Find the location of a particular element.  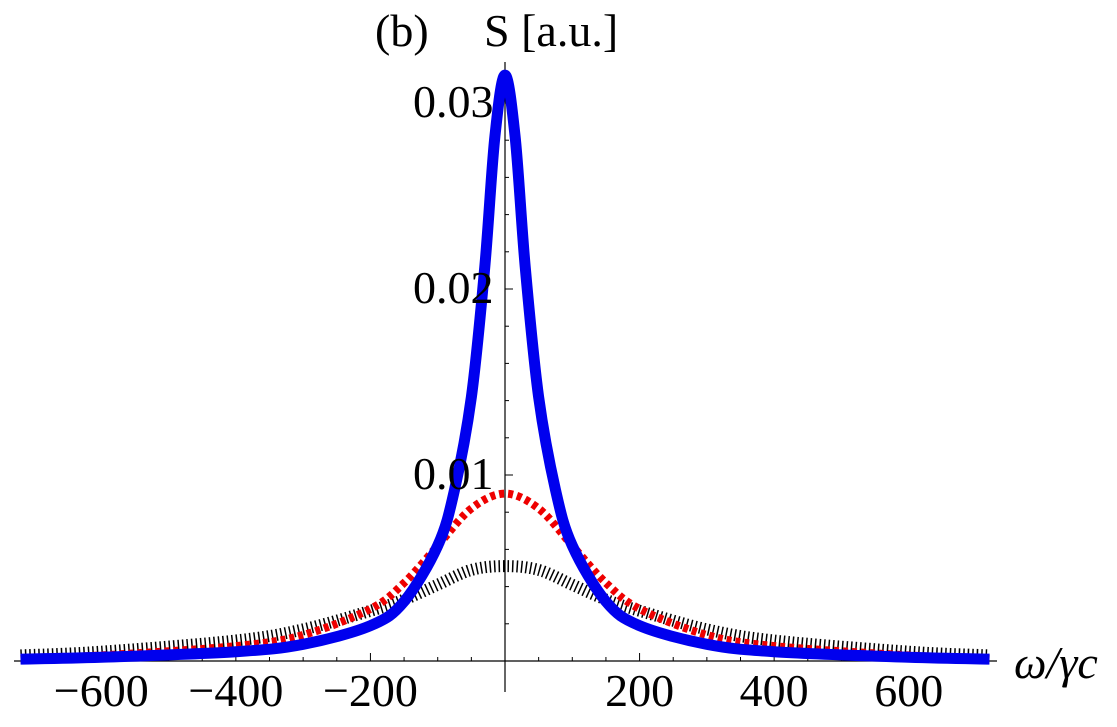

x-tick-label: 600 is located at coordinates (908, 690).